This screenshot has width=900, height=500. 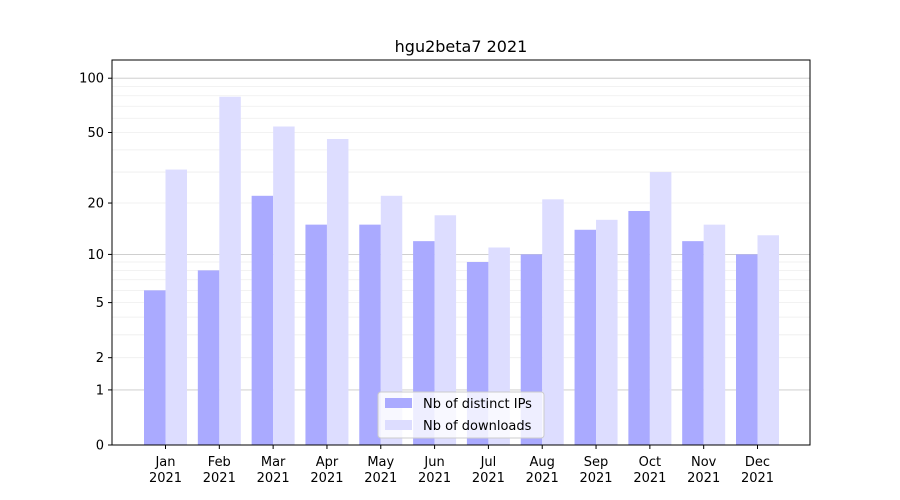 I want to click on x-tick-label: Jul, so click(x=488, y=462).